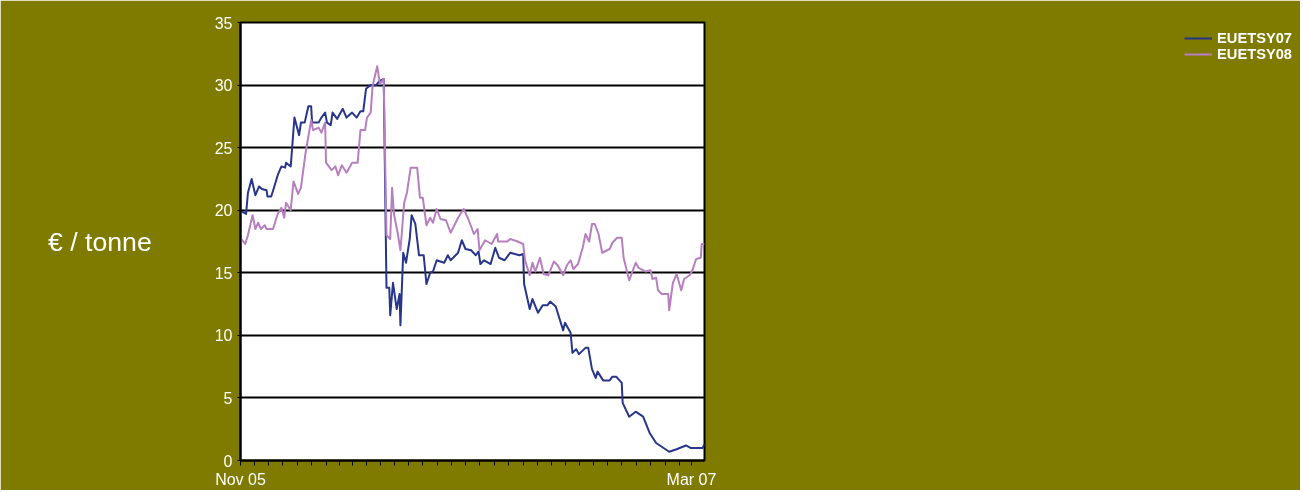 The image size is (1303, 492). Describe the element at coordinates (223, 23) in the screenshot. I see `y-tick-label: 35` at that location.